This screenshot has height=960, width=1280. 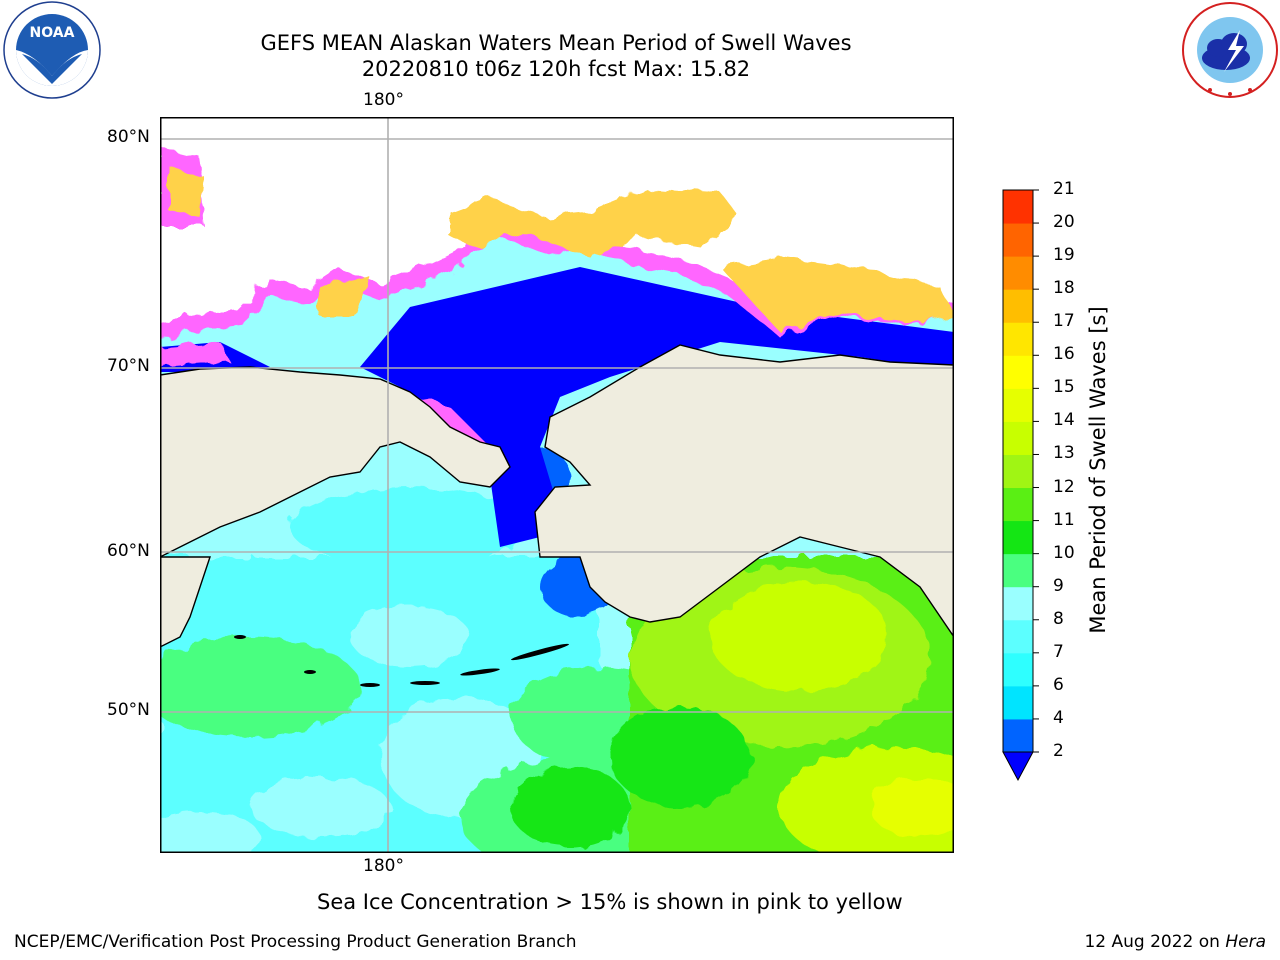 What do you see at coordinates (1064, 255) in the screenshot?
I see `colorbar-tick-label: 19` at bounding box center [1064, 255].